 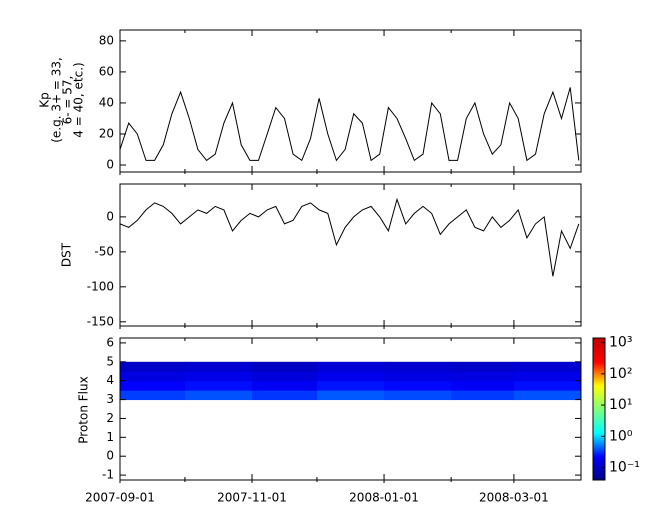 What do you see at coordinates (620, 343) in the screenshot?
I see `colorbar-tick-label: 10³` at bounding box center [620, 343].